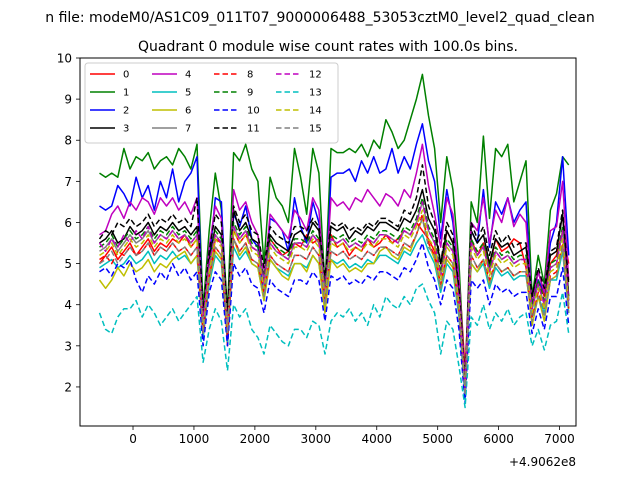 This screenshot has width=640, height=480. What do you see at coordinates (68, 264) in the screenshot?
I see `y-tick-label: 5` at bounding box center [68, 264].